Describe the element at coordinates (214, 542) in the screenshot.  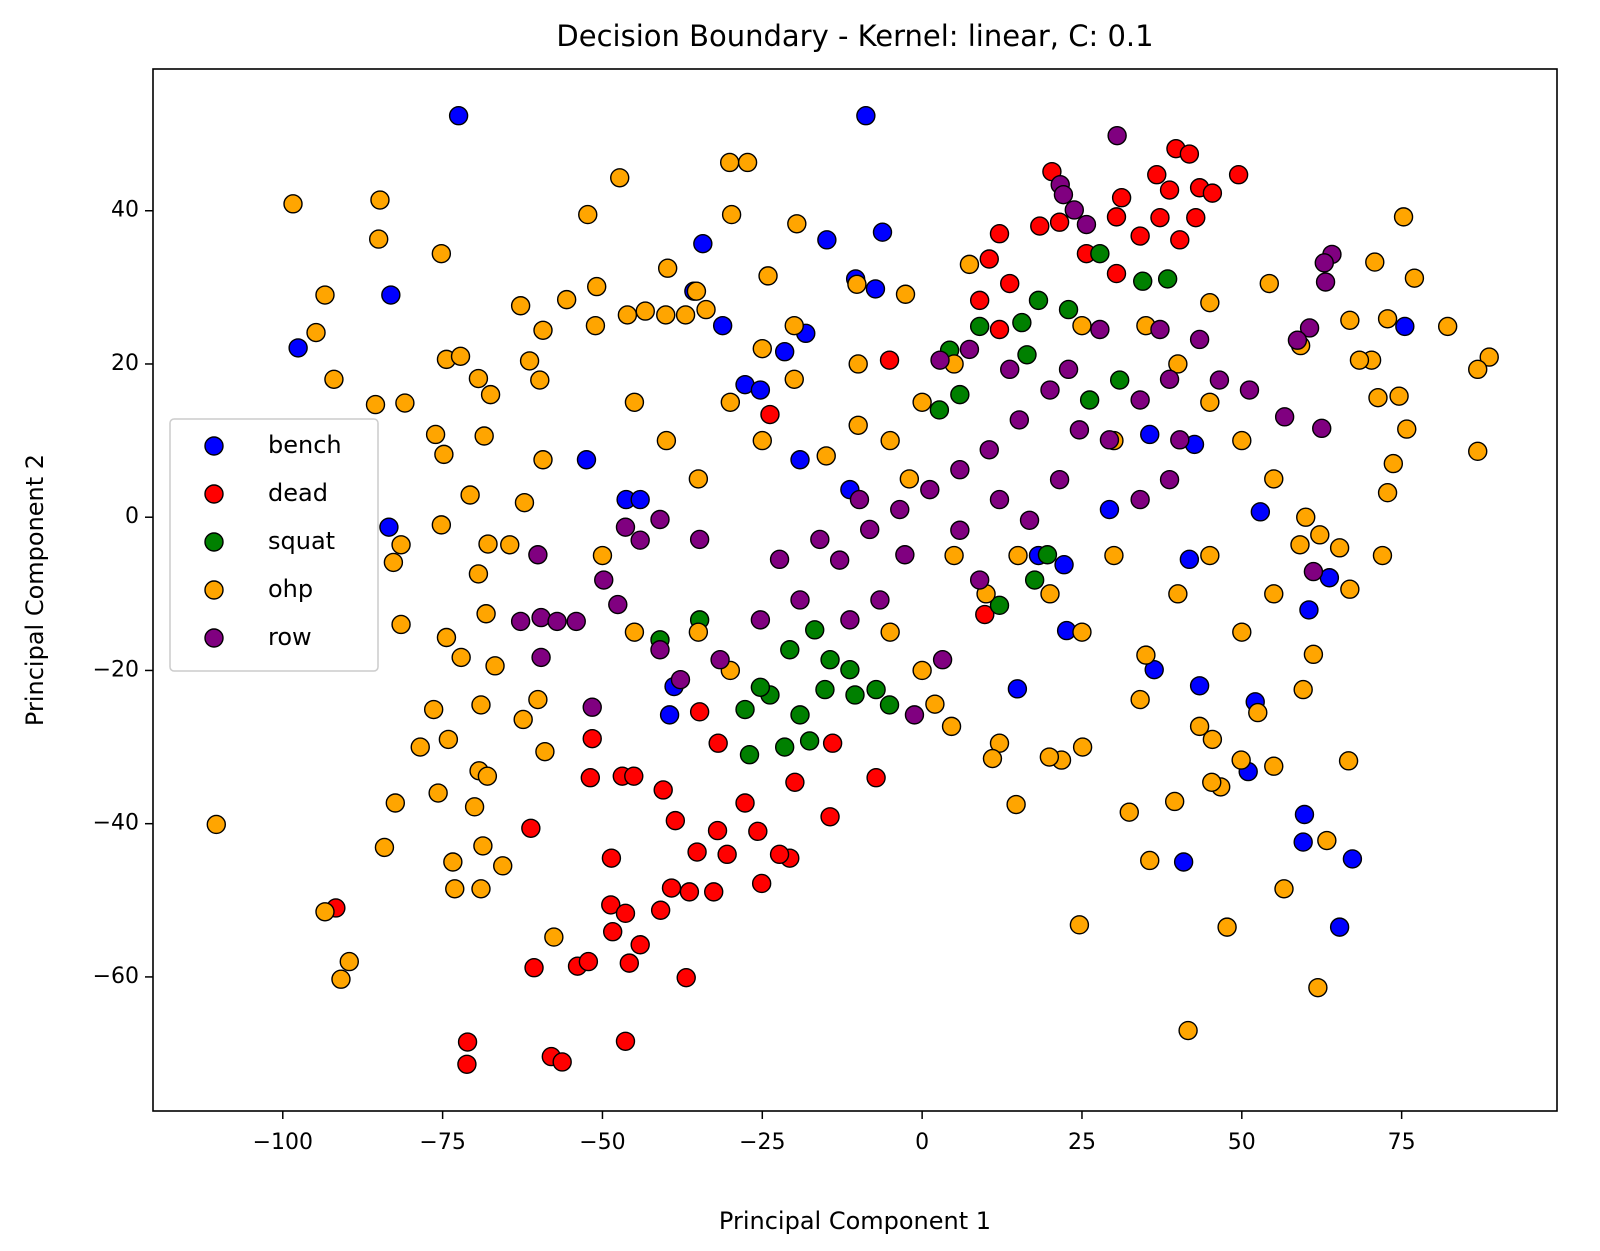
I see `legend-marker` at that location.